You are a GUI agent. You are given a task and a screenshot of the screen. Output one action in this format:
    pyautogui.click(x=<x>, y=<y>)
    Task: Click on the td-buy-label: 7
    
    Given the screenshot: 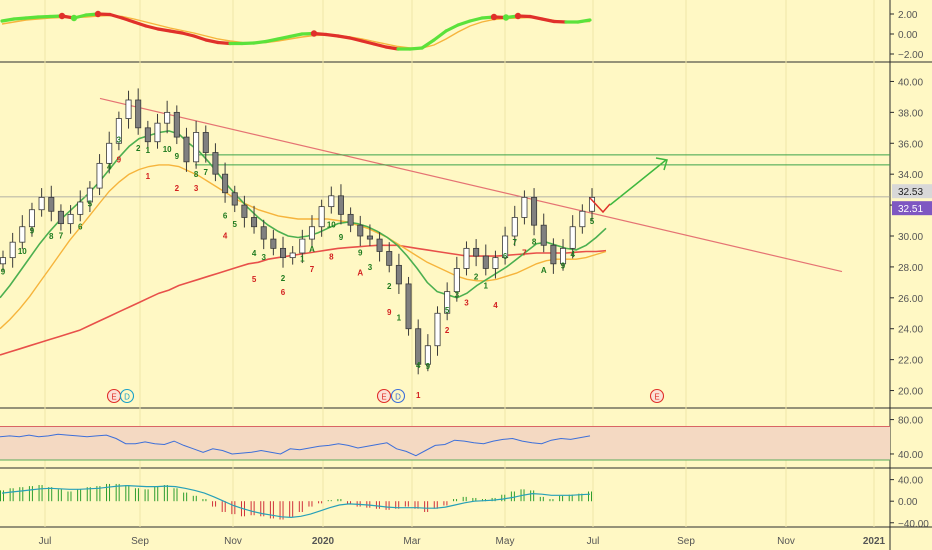 What is the action you would take?
    pyautogui.click(x=206, y=172)
    